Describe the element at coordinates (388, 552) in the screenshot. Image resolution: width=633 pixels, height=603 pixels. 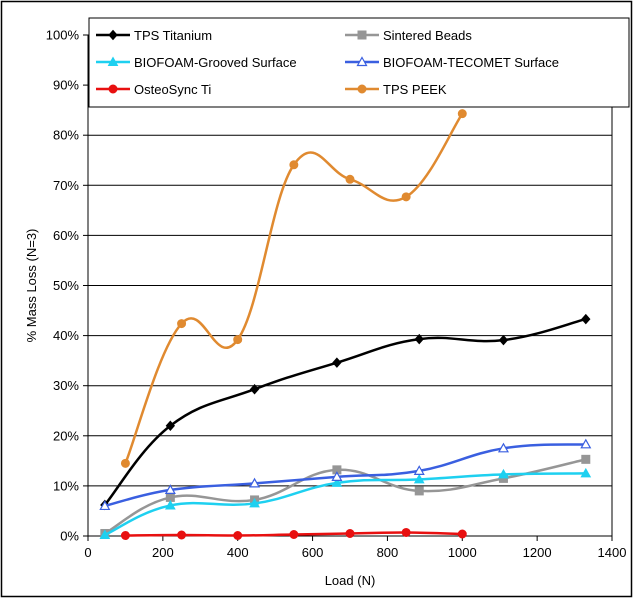
I see `x-tick-label: 800` at that location.